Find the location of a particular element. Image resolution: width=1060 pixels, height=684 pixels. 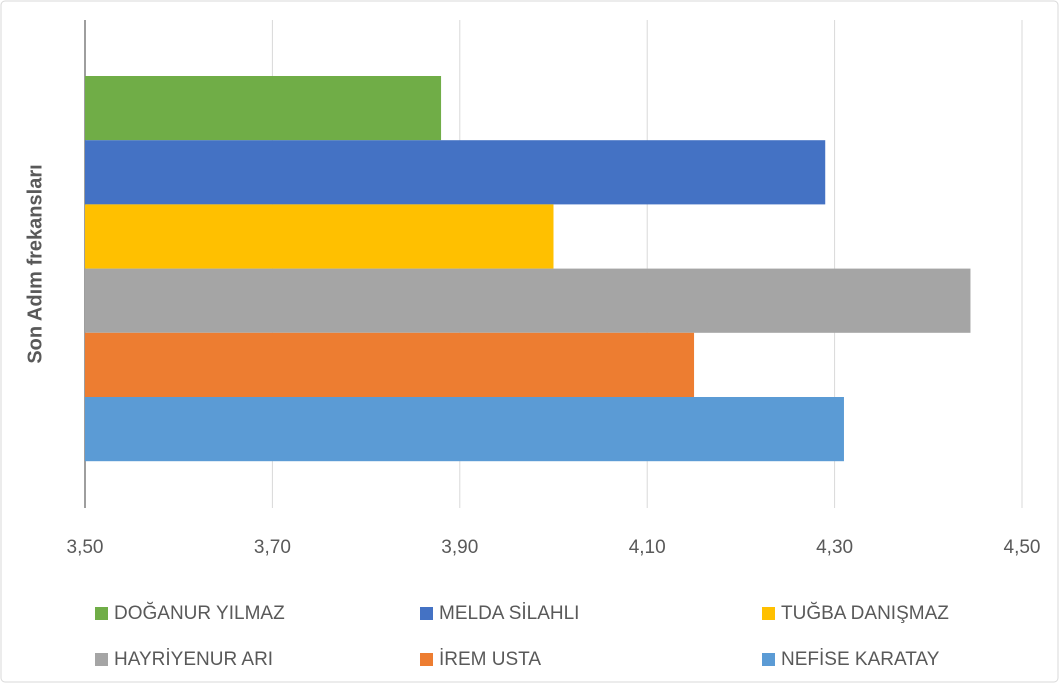

legend-label: HAYRİYENUR ARI is located at coordinates (193, 659).